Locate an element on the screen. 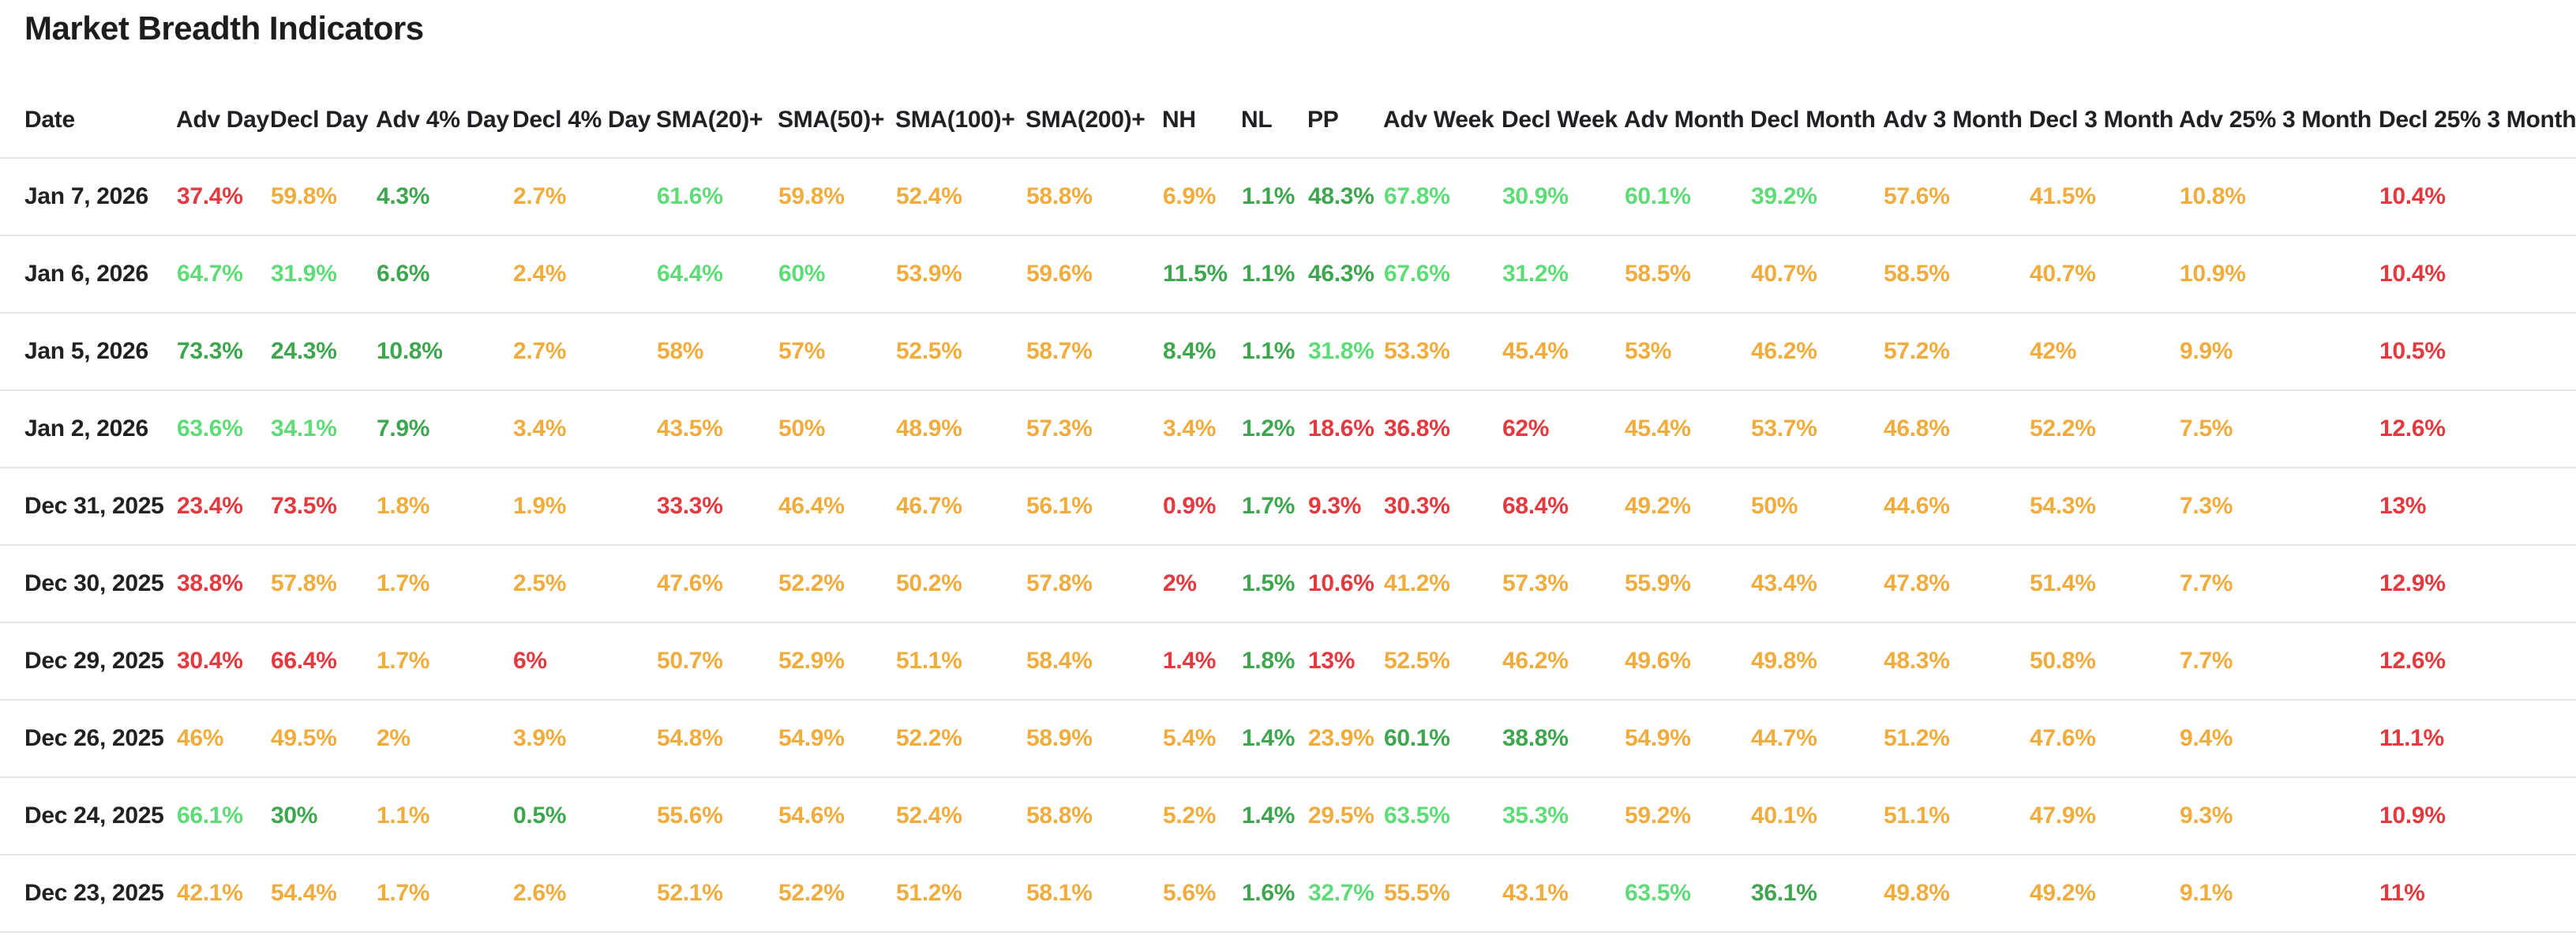  cell-adv-4pct-day: 2% is located at coordinates (444, 739).